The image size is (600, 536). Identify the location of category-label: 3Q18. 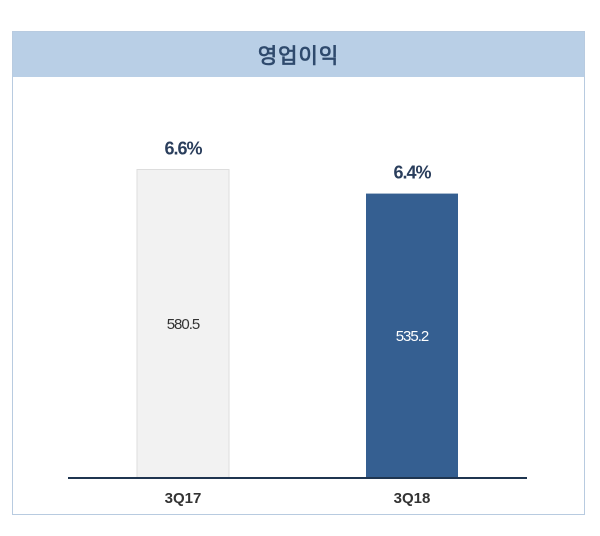
(412, 498).